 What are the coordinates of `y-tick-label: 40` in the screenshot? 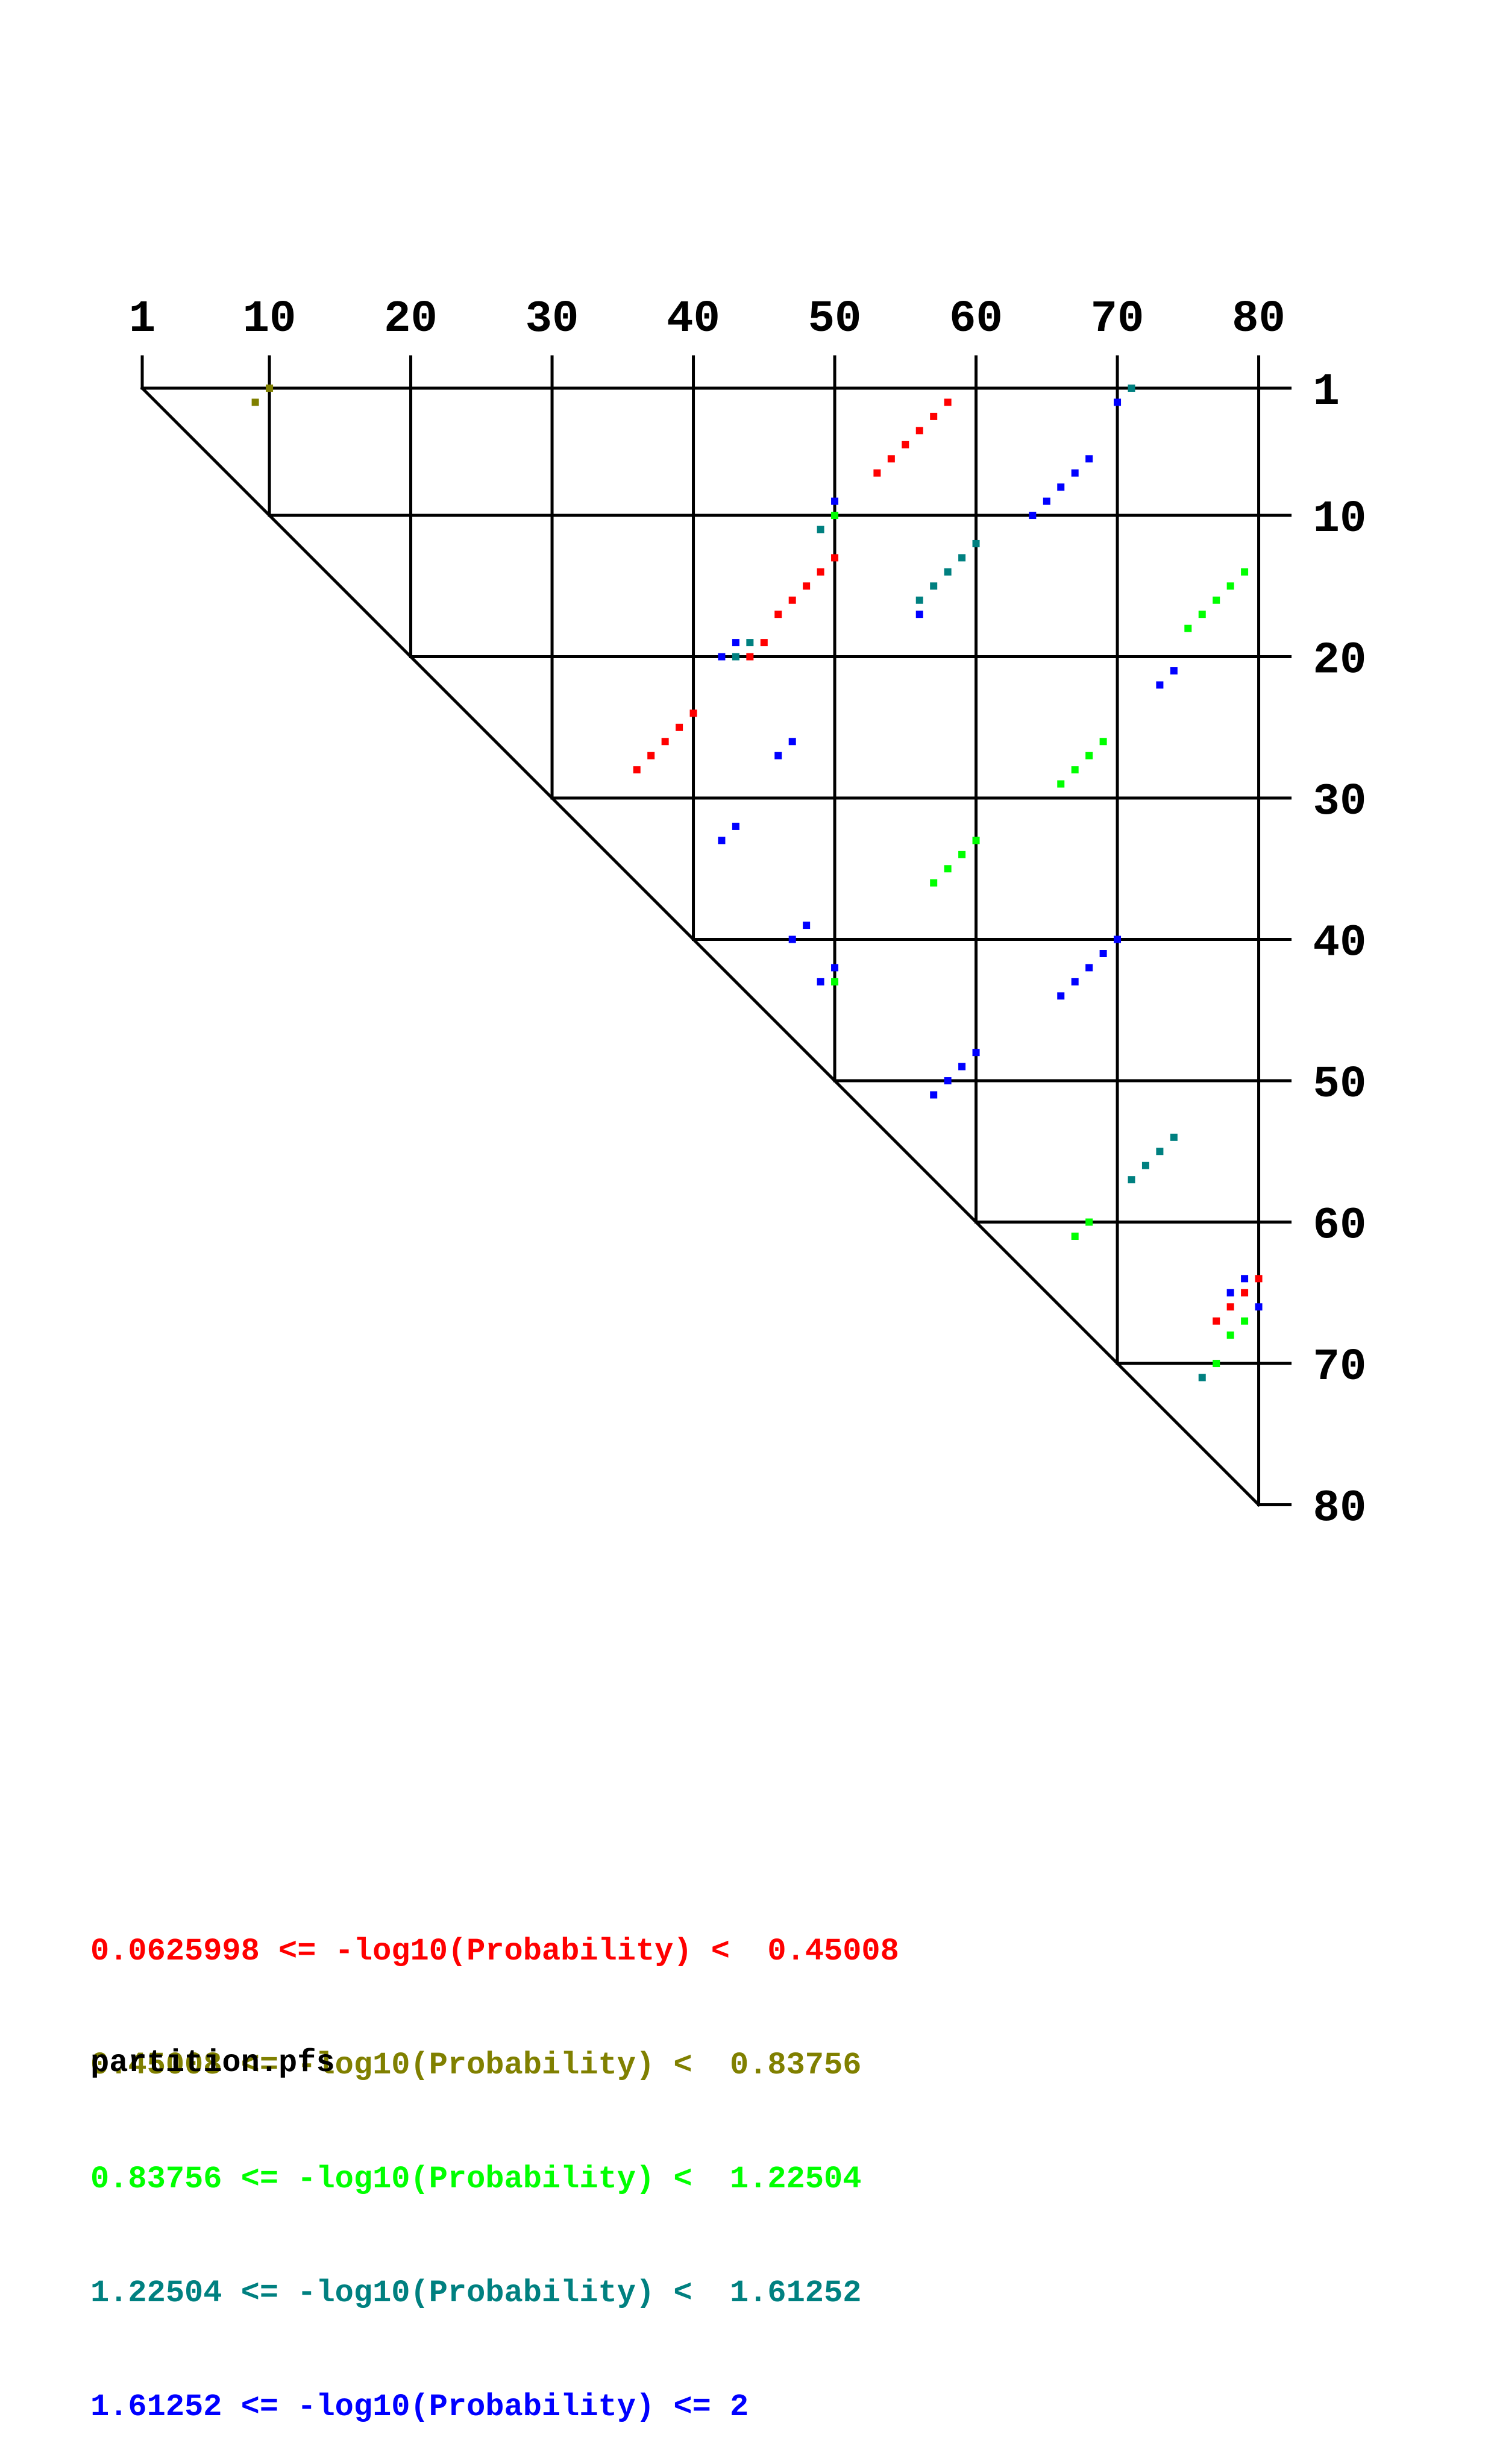 It's located at (1340, 944).